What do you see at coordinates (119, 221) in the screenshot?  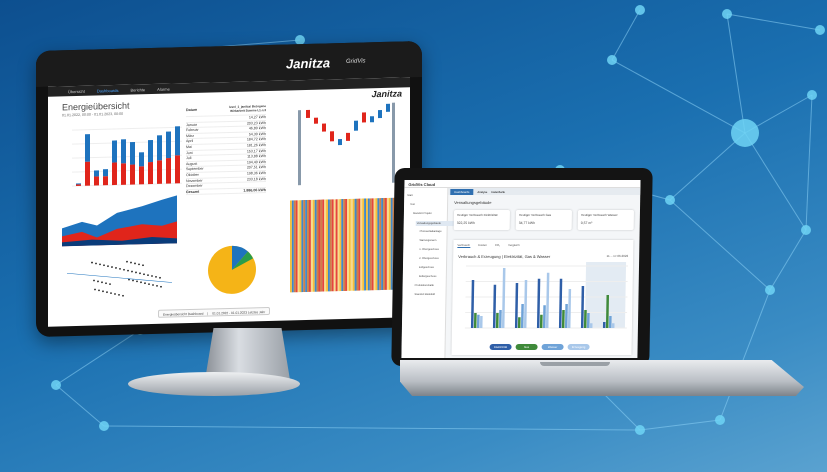 I see `area-chart` at bounding box center [119, 221].